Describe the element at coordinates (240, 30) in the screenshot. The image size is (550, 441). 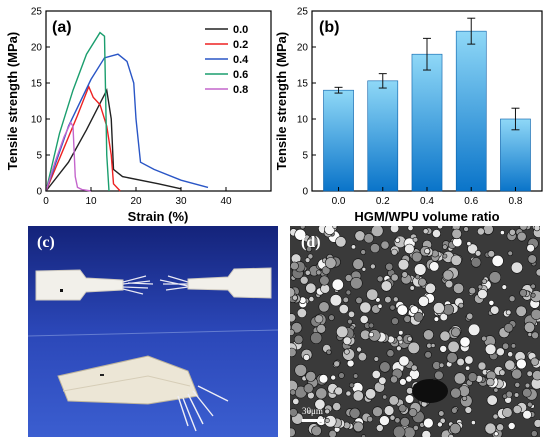
I see `legend-label-0.0: 0.0` at that location.